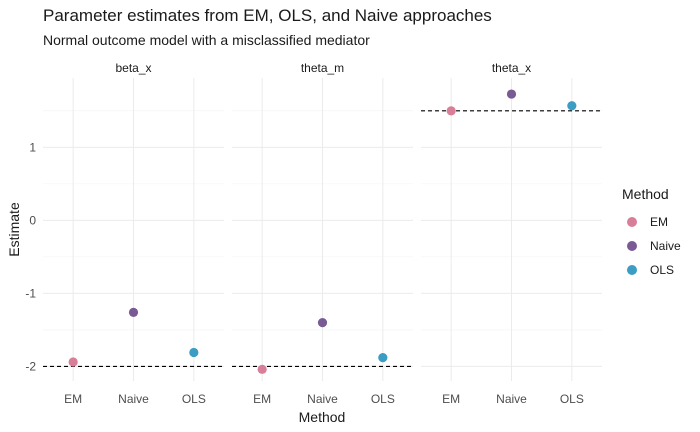 The height and width of the screenshot is (432, 700). What do you see at coordinates (511, 68) in the screenshot?
I see `facet-label-theta_x: theta_x` at bounding box center [511, 68].